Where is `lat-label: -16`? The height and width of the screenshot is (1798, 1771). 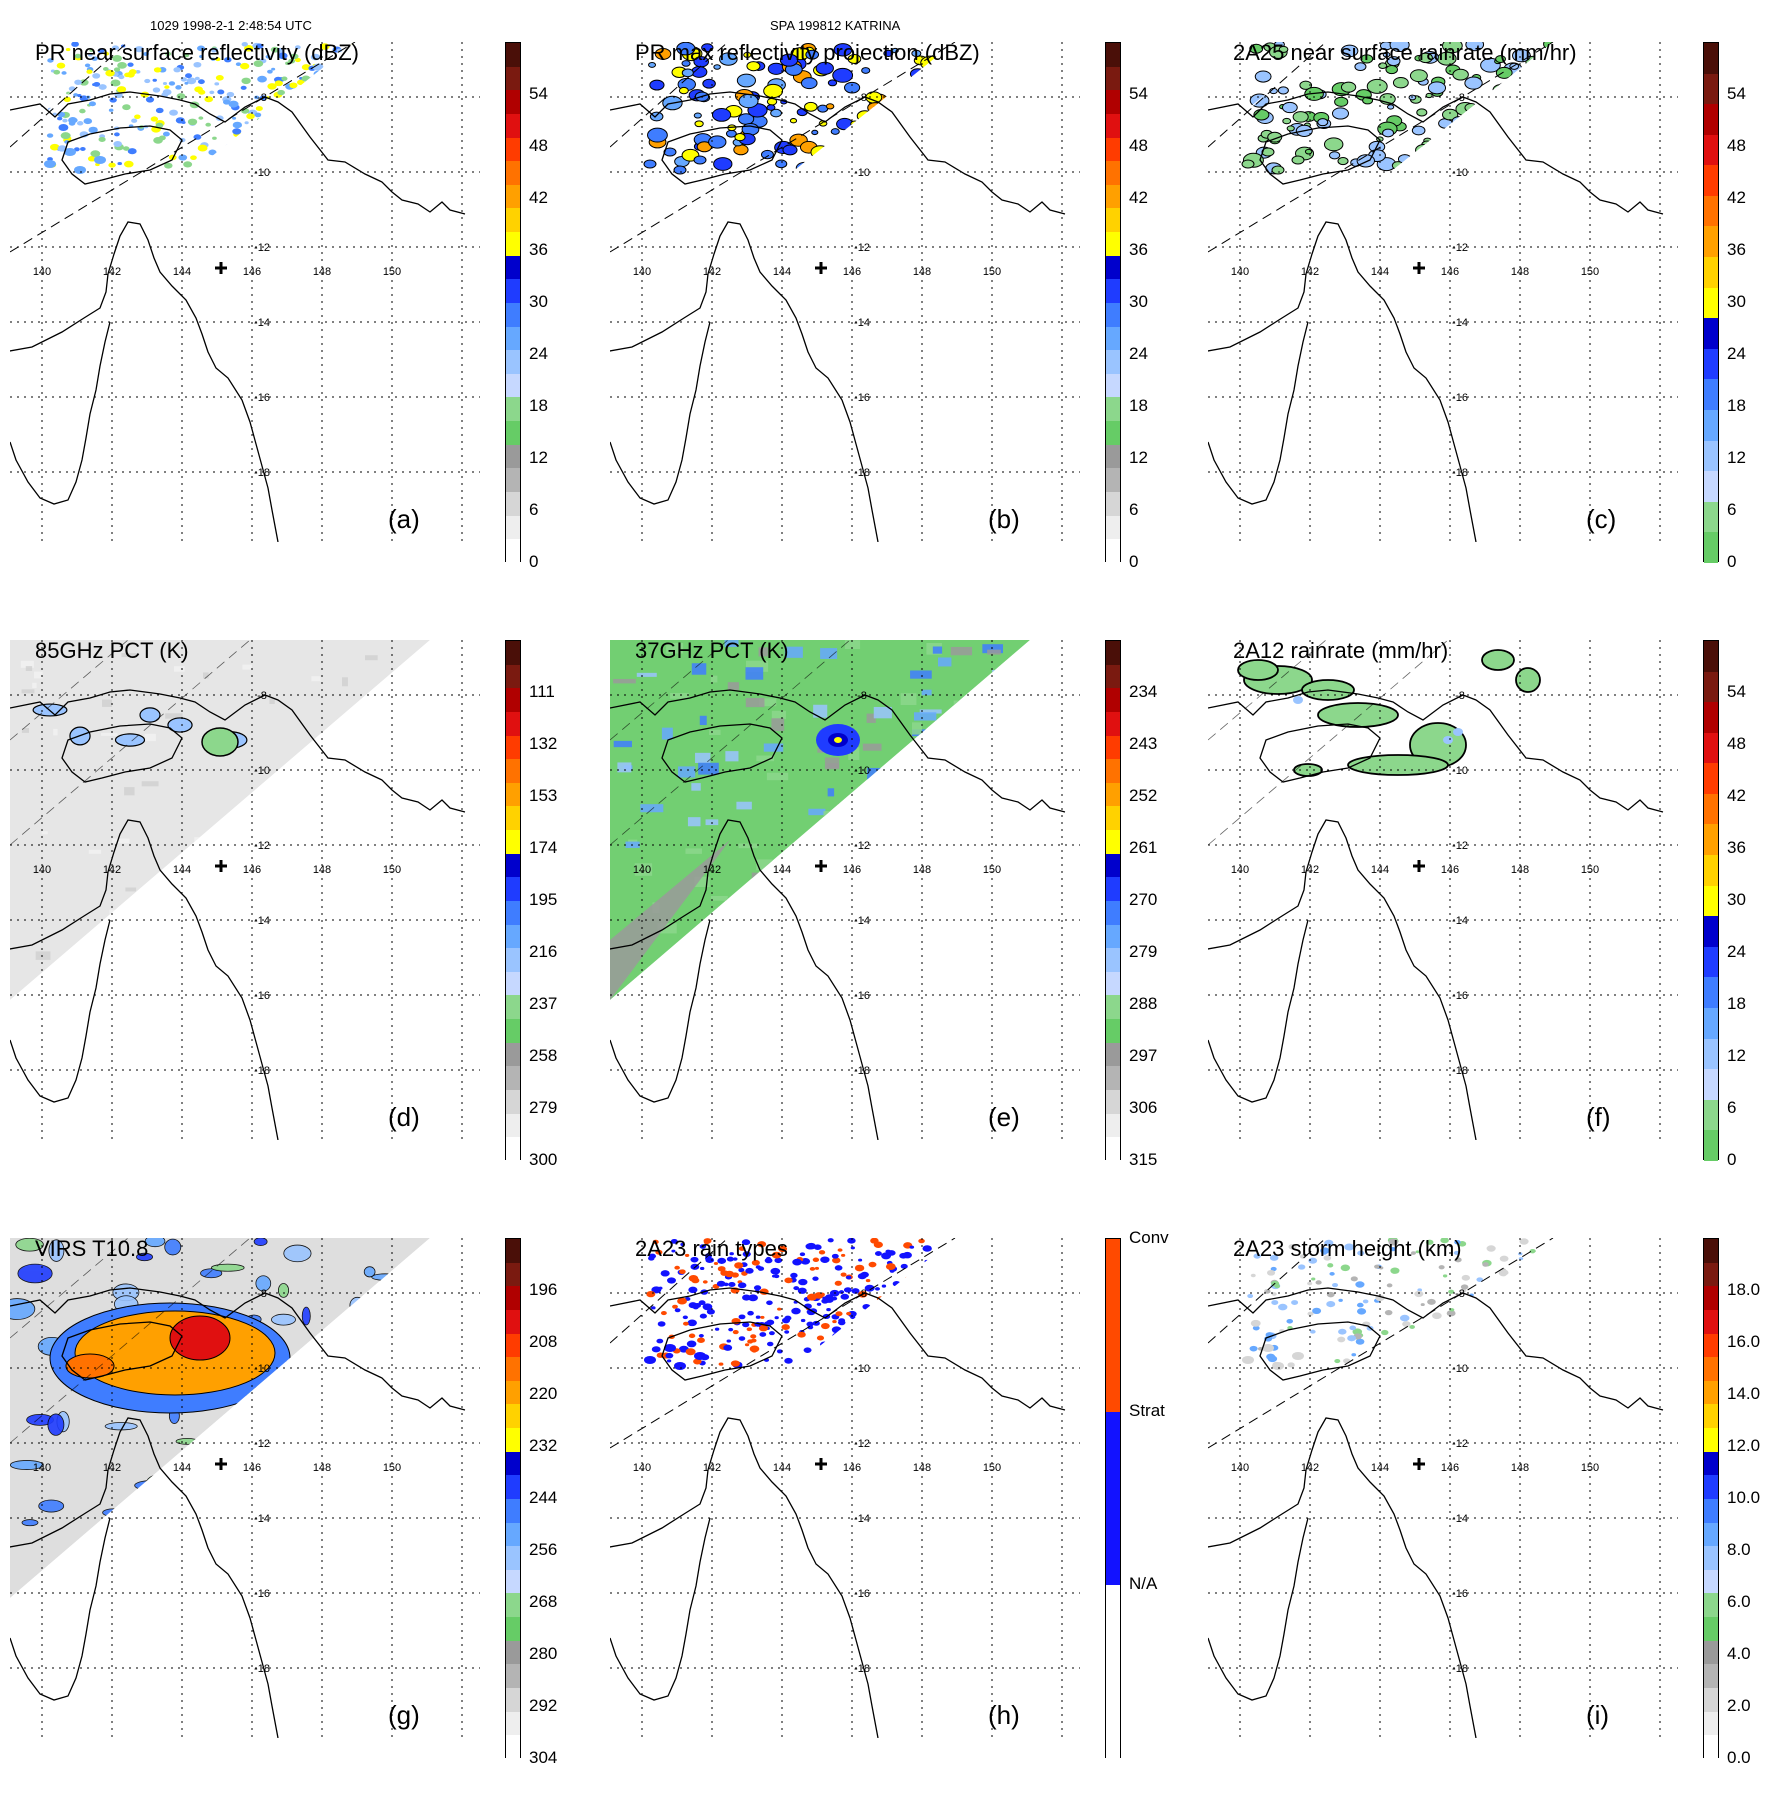
lat-label: -16 is located at coordinates (262, 1594).